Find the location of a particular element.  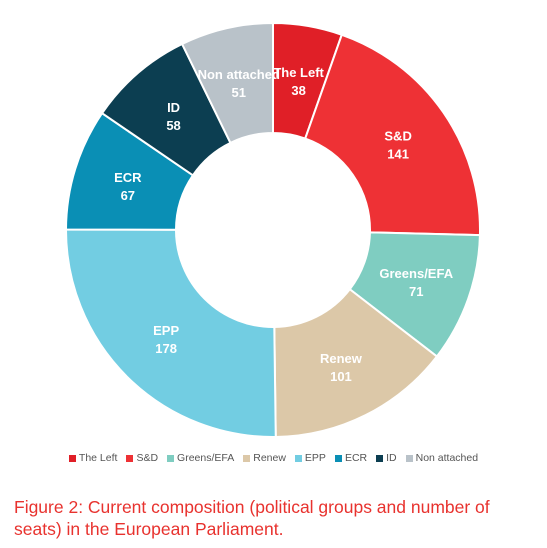

legend-label: Greens/EFA is located at coordinates (206, 458).